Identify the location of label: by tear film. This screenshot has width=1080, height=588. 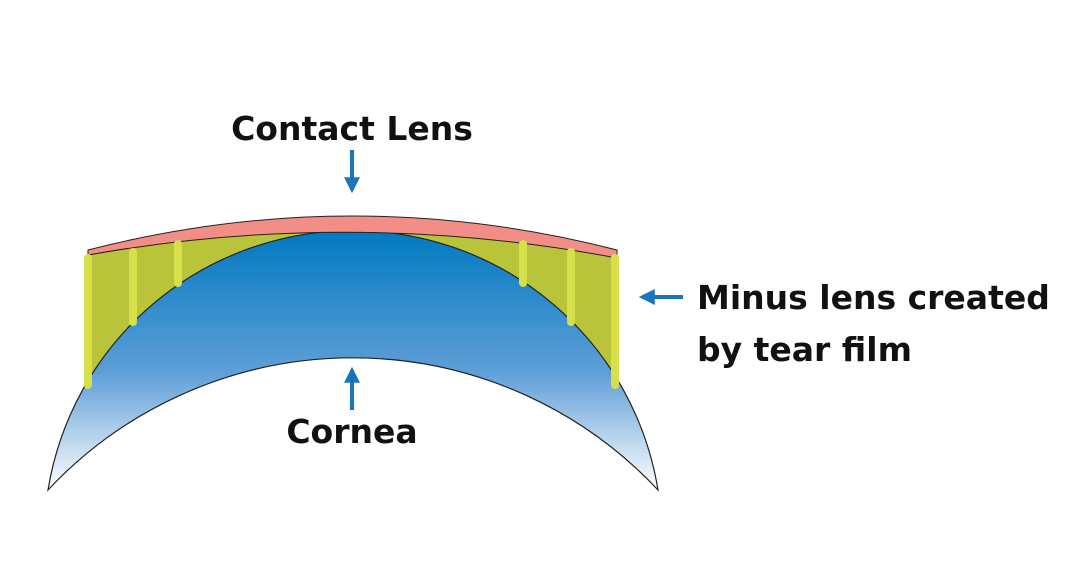
(804, 349).